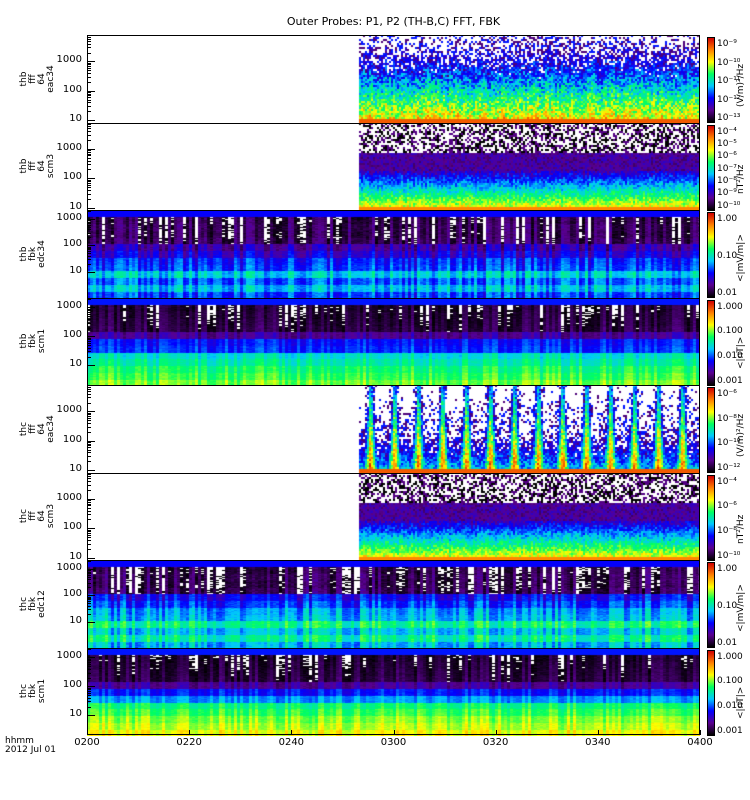  Describe the element at coordinates (730, 306) in the screenshot. I see `colorbar-tick-label: 1.000` at that location.